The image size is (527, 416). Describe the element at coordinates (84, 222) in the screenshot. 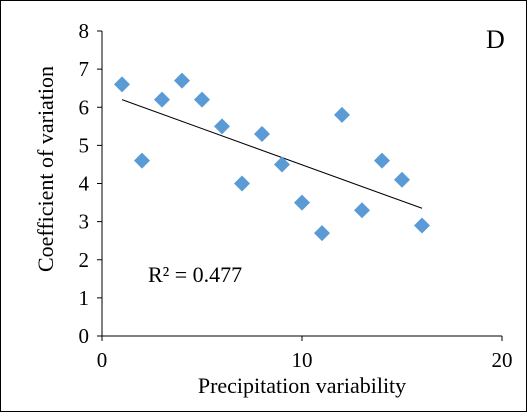

I see `y-tick-label: 3` at that location.